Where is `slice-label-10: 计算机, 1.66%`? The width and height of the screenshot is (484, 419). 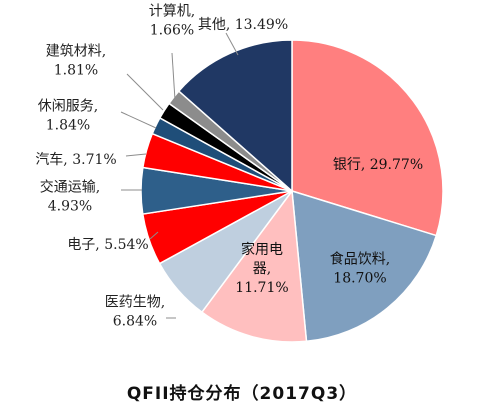
slice-label-10: 计算机, 1.66% is located at coordinates (172, 21).